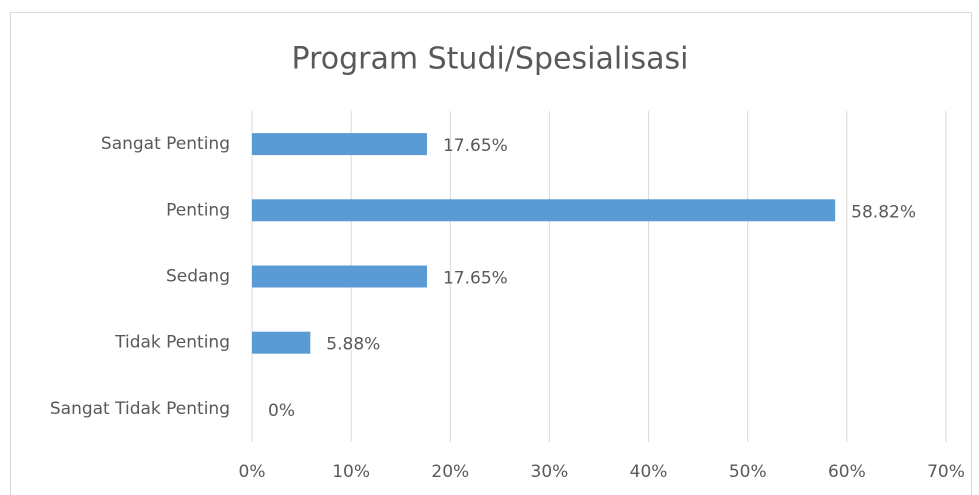 The image size is (979, 495). I want to click on y-tick-label: Penting, so click(198, 210).